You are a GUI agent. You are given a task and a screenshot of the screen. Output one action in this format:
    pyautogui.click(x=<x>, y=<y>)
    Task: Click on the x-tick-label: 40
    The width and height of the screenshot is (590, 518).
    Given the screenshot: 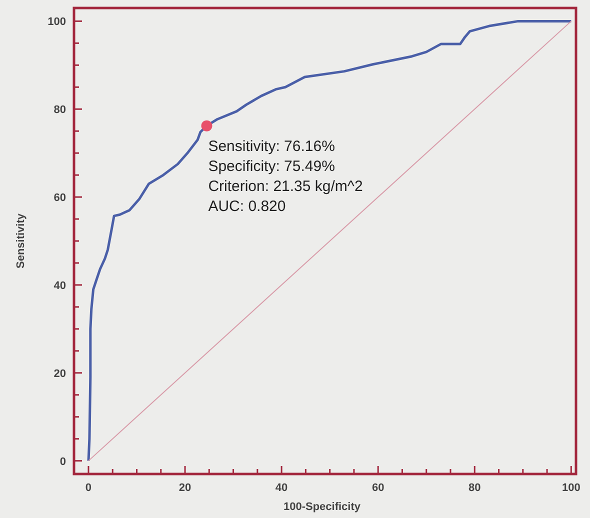 What is the action you would take?
    pyautogui.click(x=281, y=488)
    